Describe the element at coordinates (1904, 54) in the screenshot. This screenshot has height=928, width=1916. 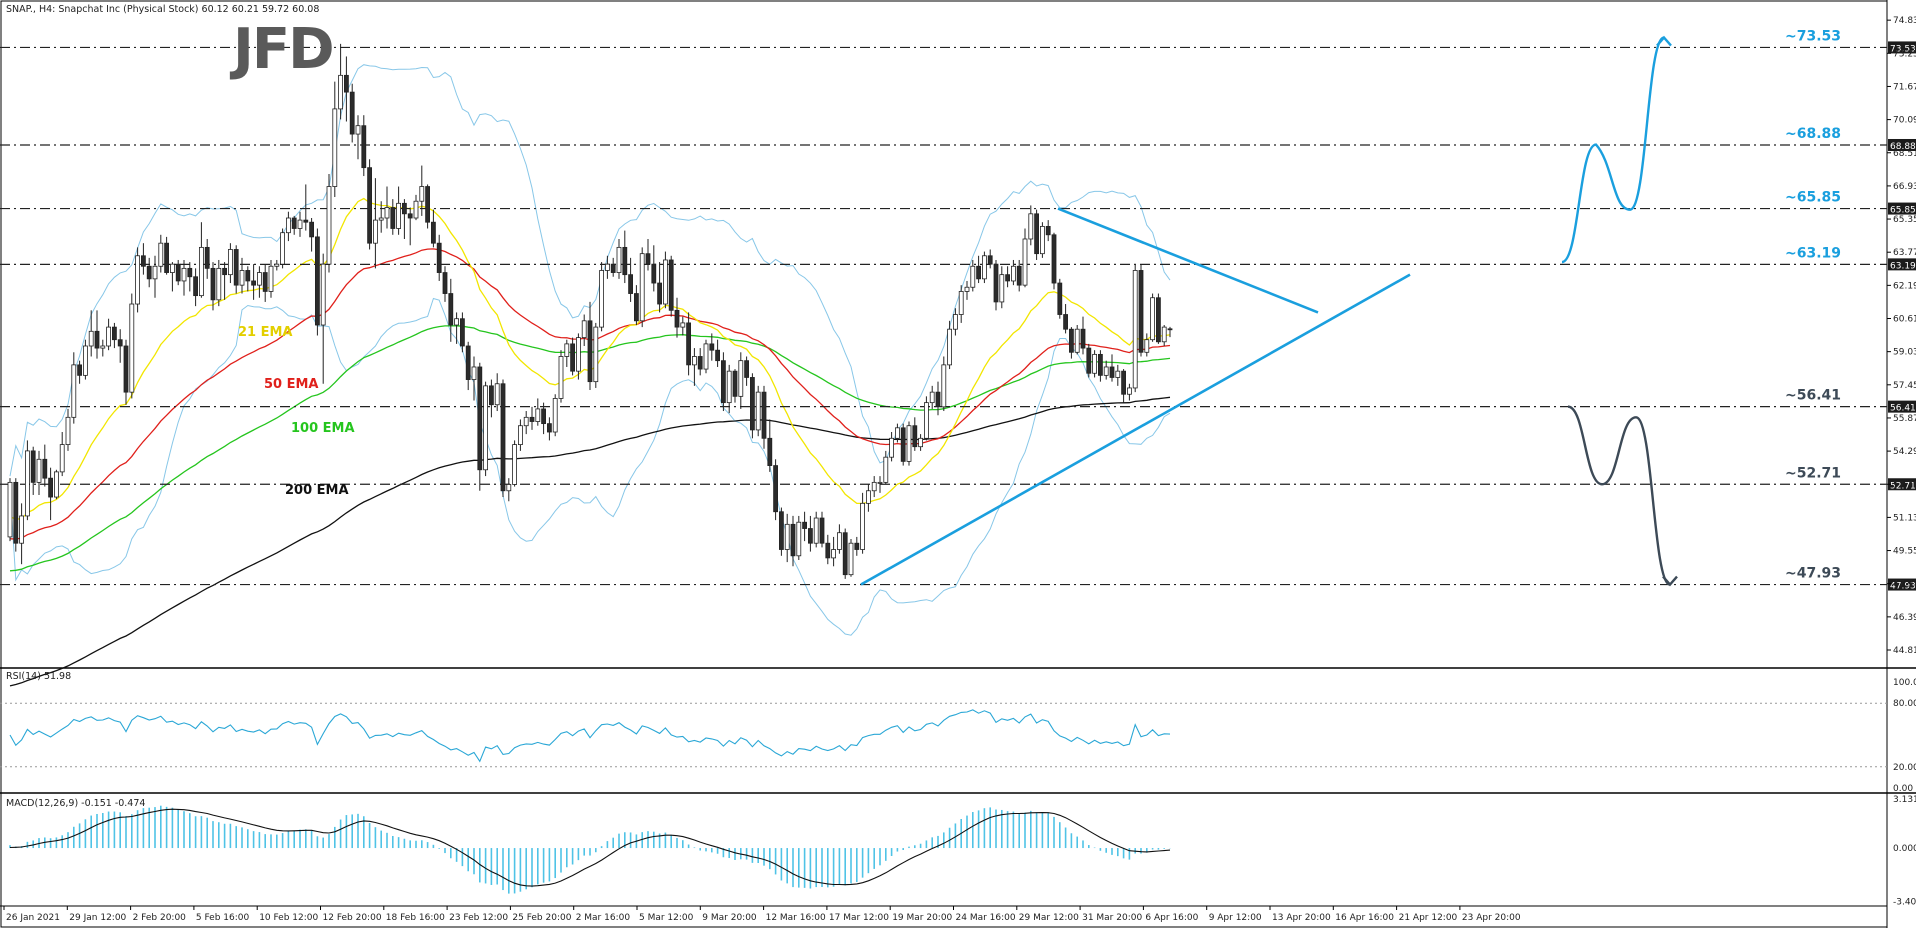
I see `price-tick-label: 73.25` at that location.